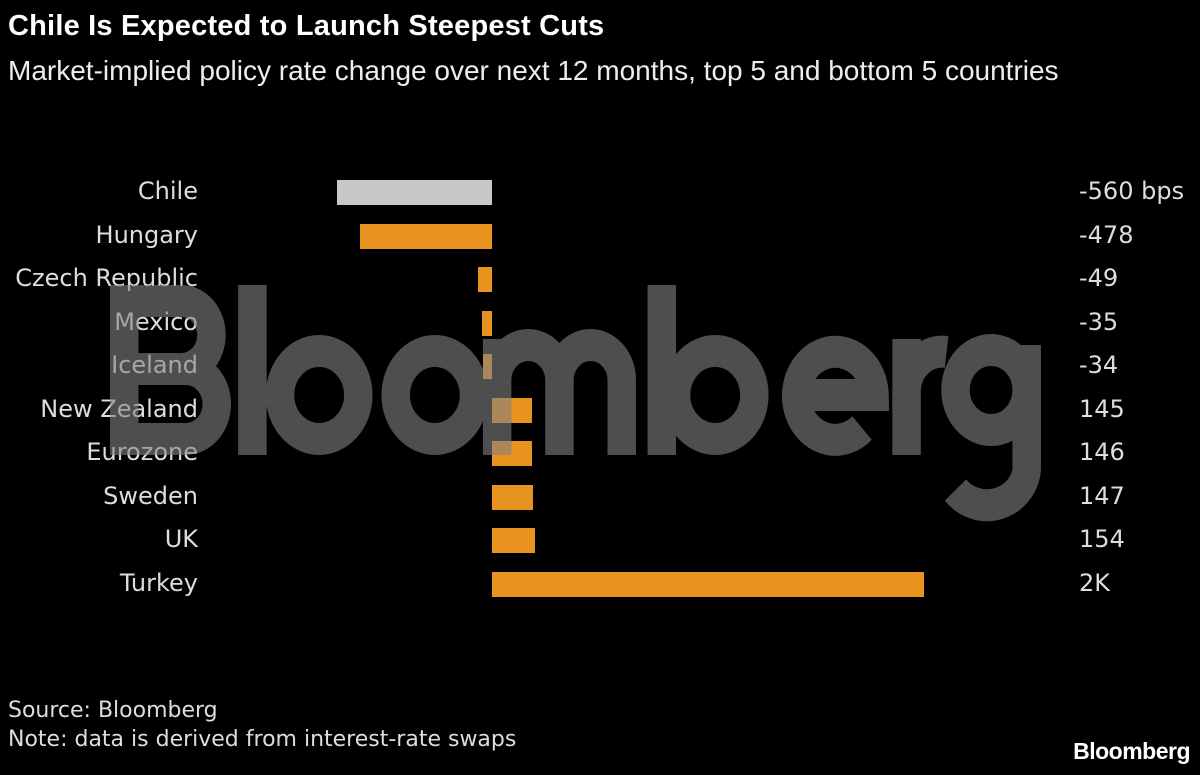  I want to click on data-label: -35, so click(1099, 321).